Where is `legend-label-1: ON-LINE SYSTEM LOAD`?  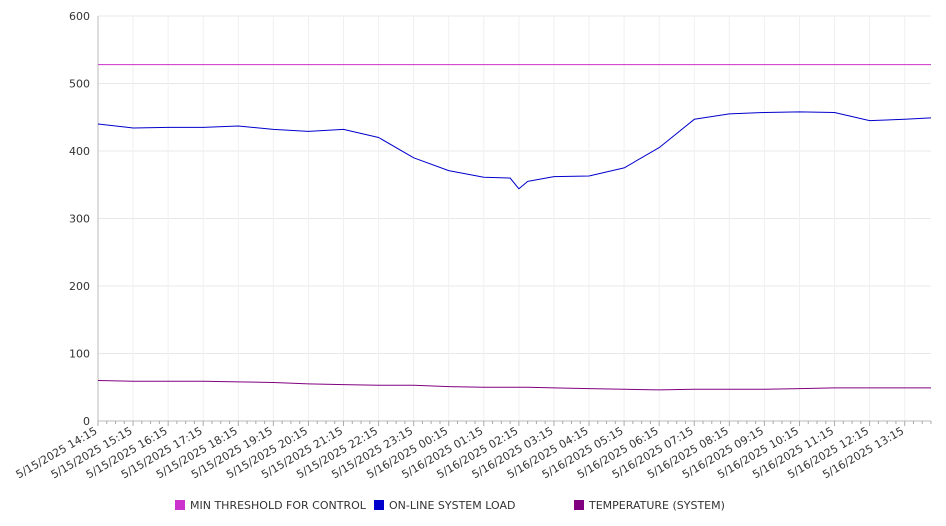
legend-label-1: ON-LINE SYSTEM LOAD is located at coordinates (452, 505).